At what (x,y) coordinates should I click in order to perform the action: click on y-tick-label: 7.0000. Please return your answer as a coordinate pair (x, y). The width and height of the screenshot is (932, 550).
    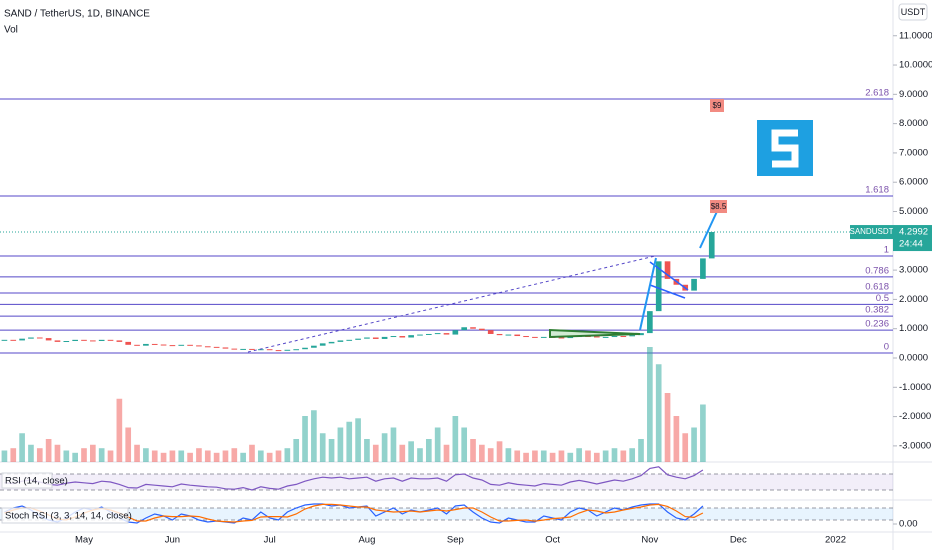
    Looking at the image, I should click on (913, 152).